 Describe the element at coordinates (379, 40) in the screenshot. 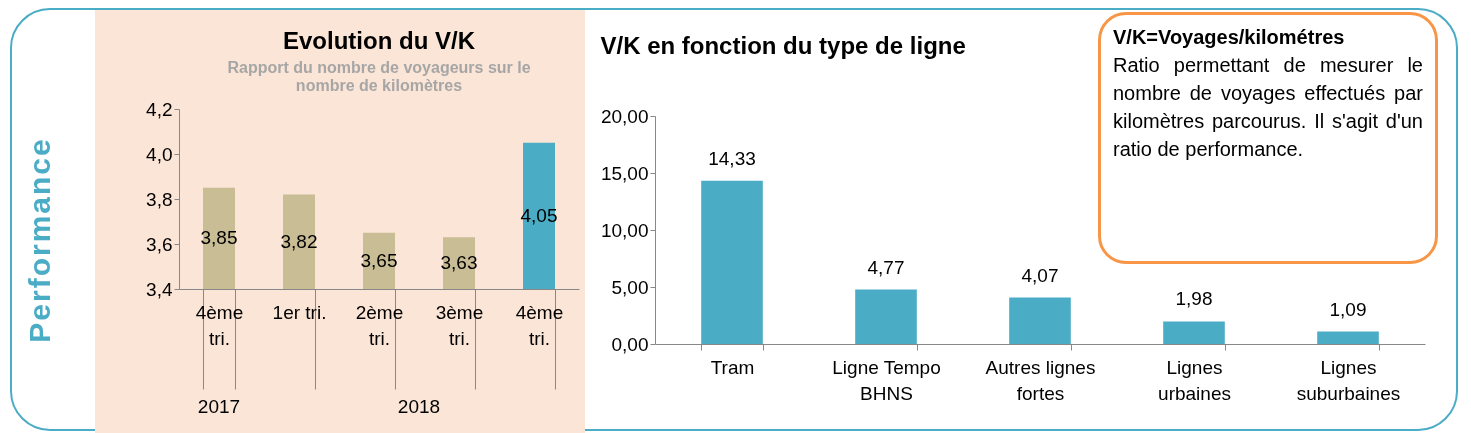

I see `chart-title: Evolution du V/K` at that location.